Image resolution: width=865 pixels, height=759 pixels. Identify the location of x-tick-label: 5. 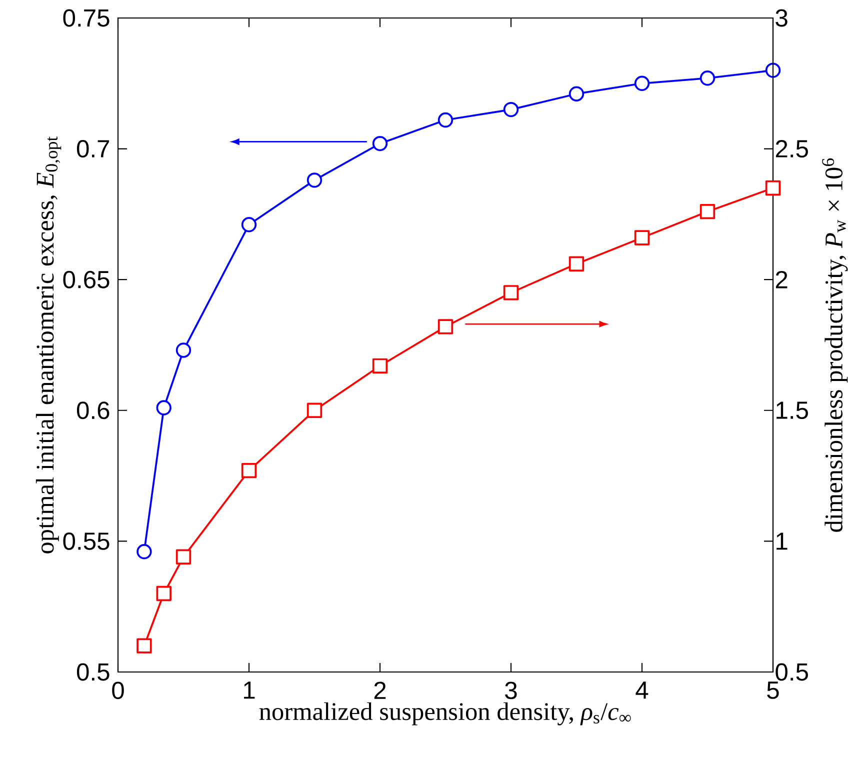
(773, 690).